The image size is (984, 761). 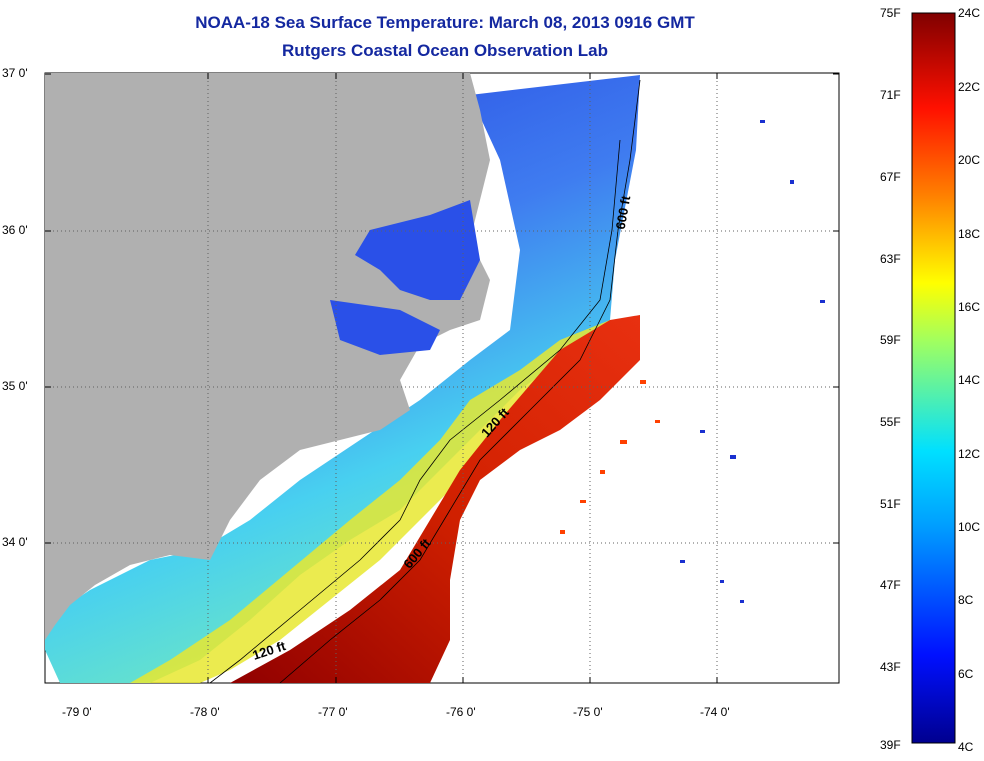 I want to click on colorbar-c-label: 16C, so click(x=969, y=307).